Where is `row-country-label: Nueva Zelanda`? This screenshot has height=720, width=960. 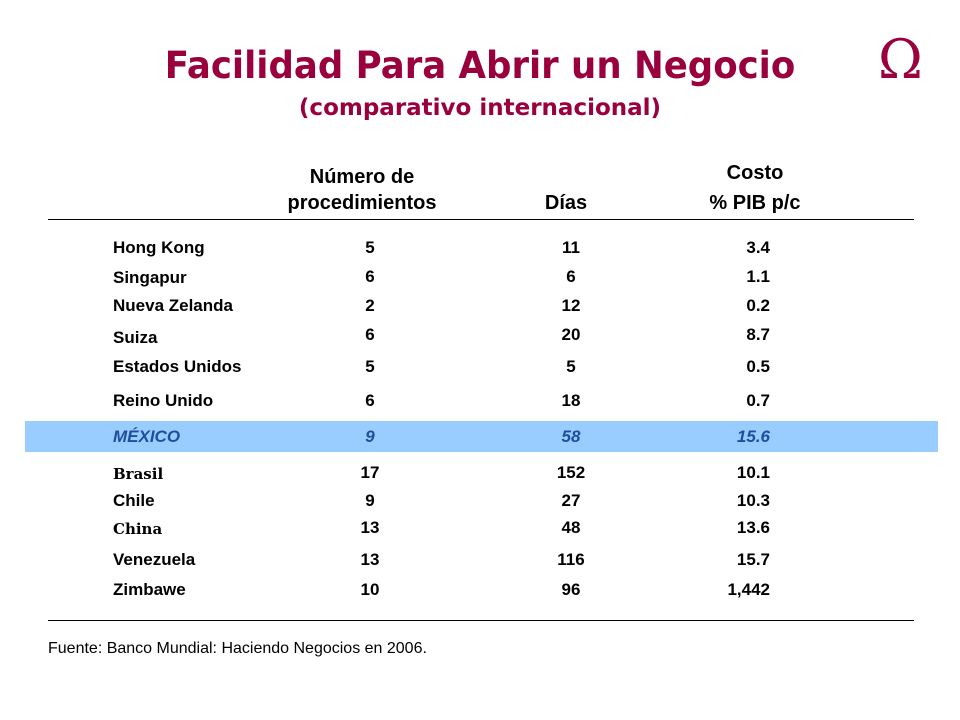 row-country-label: Nueva Zelanda is located at coordinates (173, 305).